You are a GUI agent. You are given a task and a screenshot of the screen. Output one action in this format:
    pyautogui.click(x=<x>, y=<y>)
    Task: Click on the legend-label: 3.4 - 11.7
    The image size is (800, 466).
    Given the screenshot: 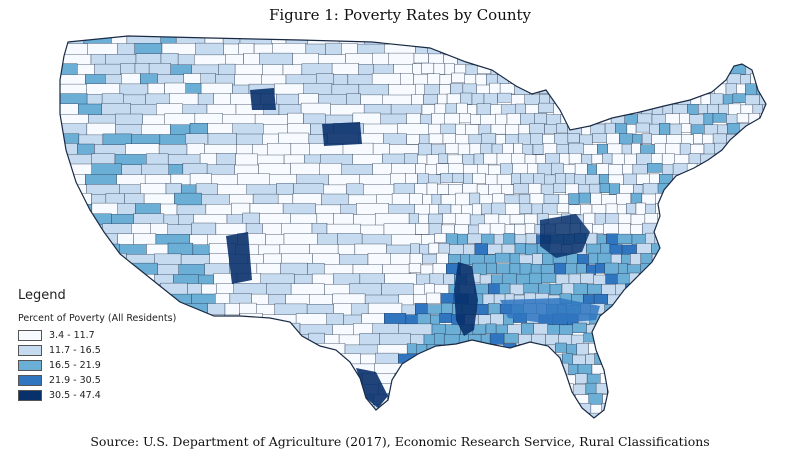 What is the action you would take?
    pyautogui.click(x=72, y=335)
    